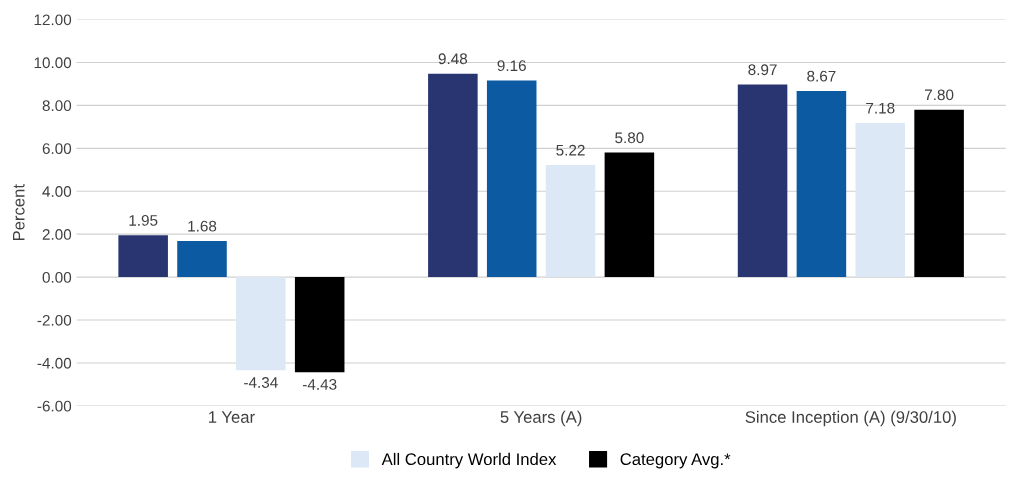  I want to click on y-tick-label: 0.00, so click(57, 277).